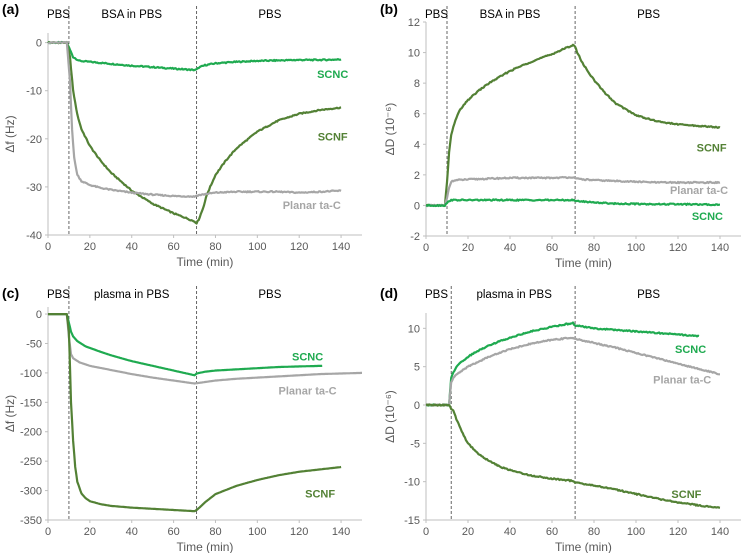 The image size is (750, 553). What do you see at coordinates (389, 9) in the screenshot?
I see `panel-label: (b)` at bounding box center [389, 9].